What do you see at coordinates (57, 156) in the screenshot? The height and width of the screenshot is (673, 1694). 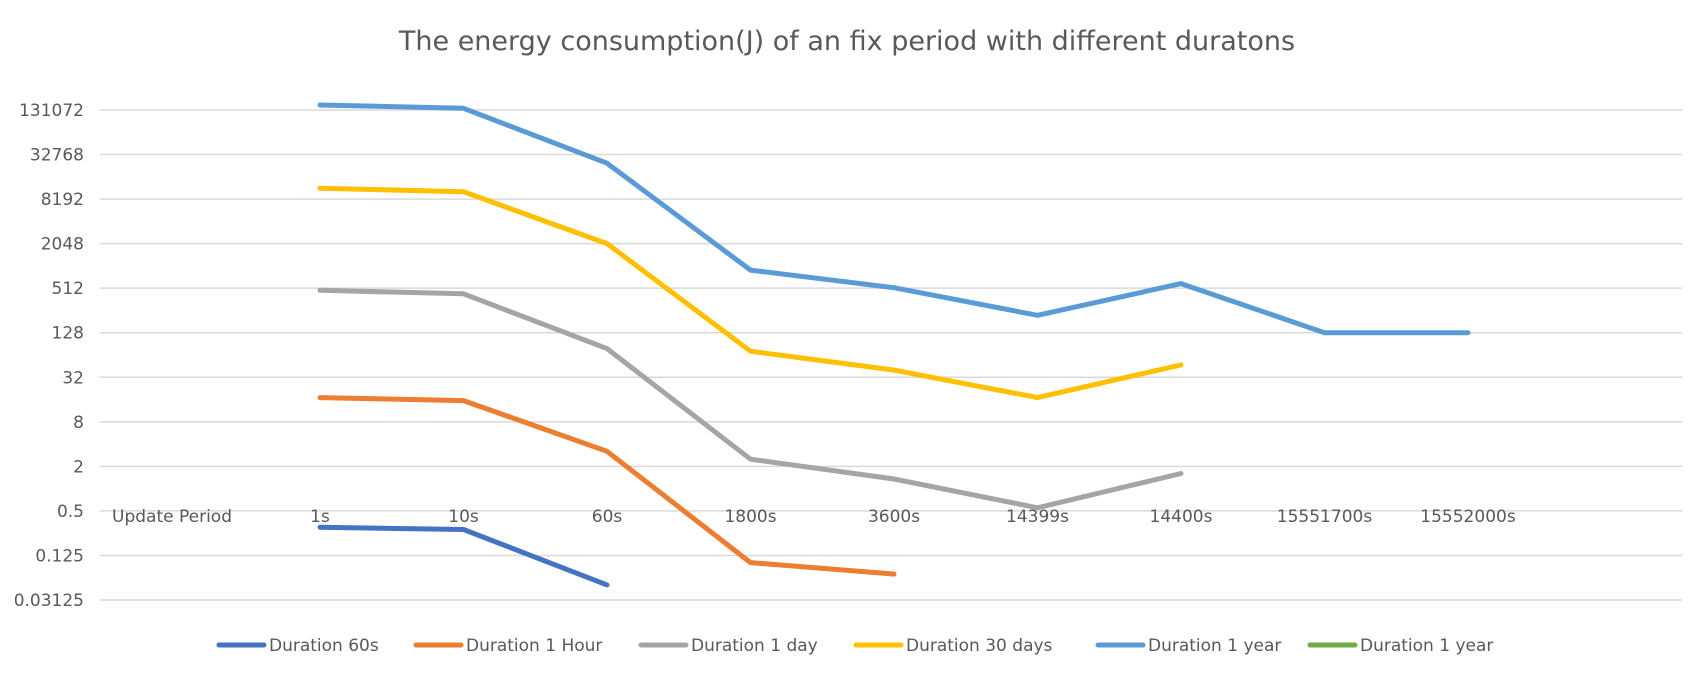 I see `y-tick-label: 32768` at bounding box center [57, 156].